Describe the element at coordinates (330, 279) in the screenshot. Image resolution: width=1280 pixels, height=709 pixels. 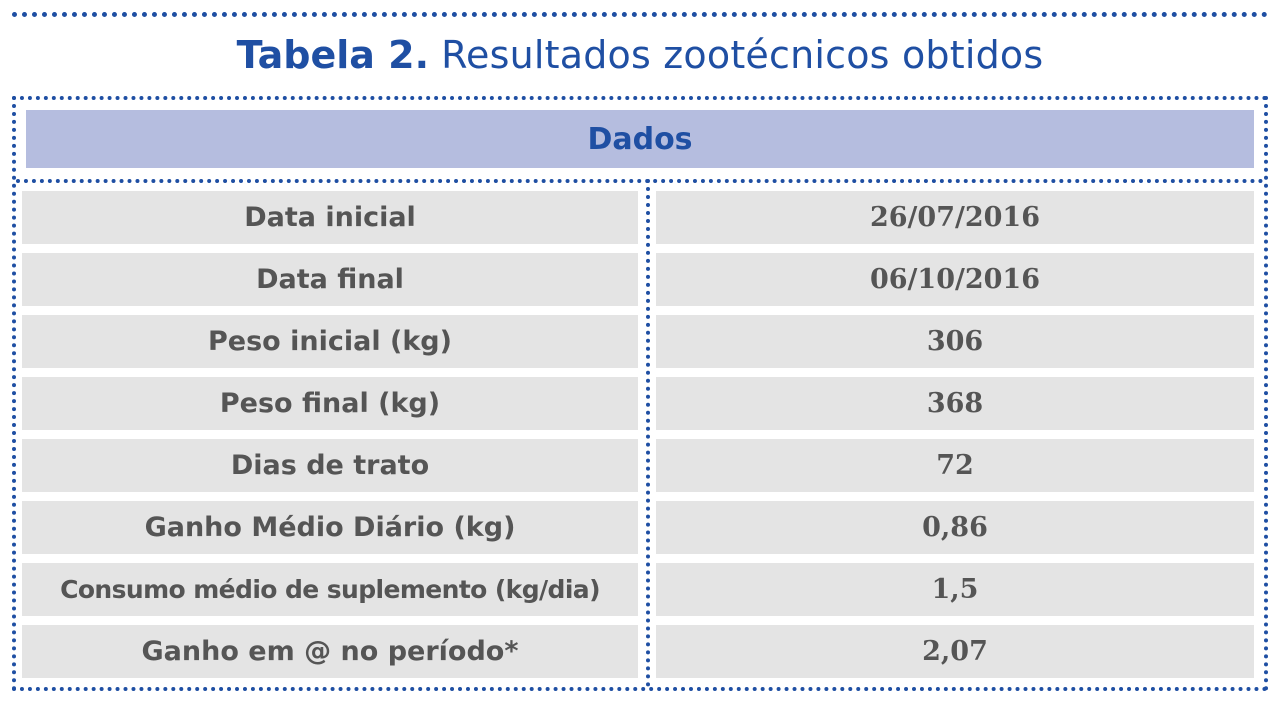
I see `row-label: Data final` at that location.